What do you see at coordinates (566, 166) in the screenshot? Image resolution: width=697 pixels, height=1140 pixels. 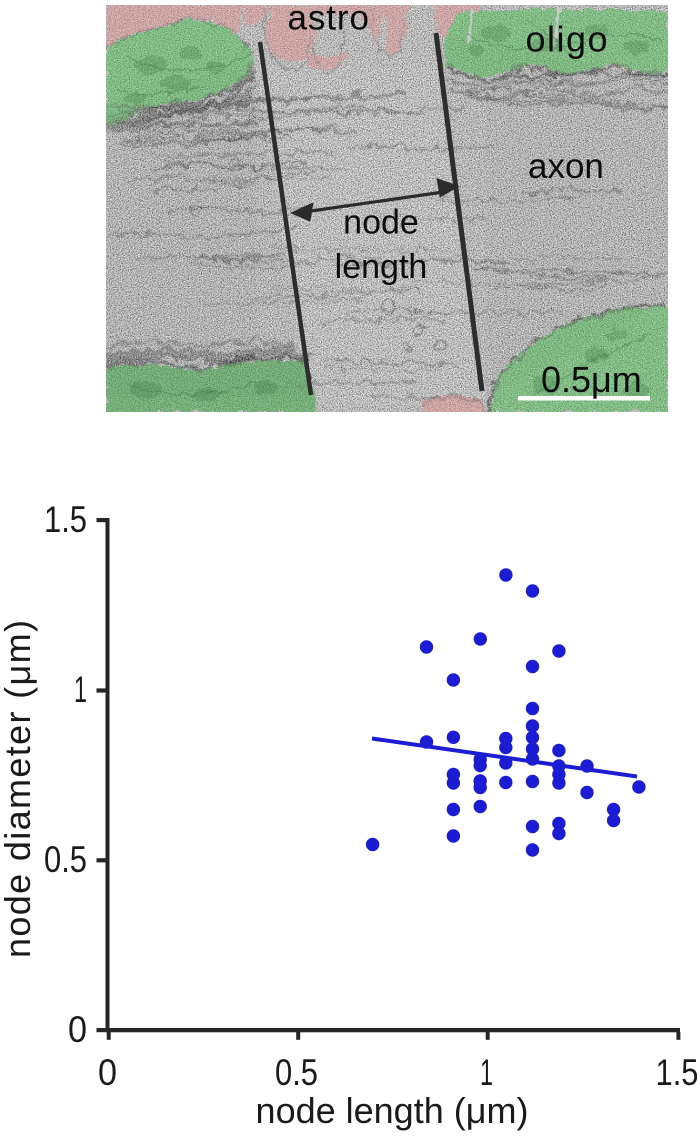 I see `svg-text: axon` at bounding box center [566, 166].